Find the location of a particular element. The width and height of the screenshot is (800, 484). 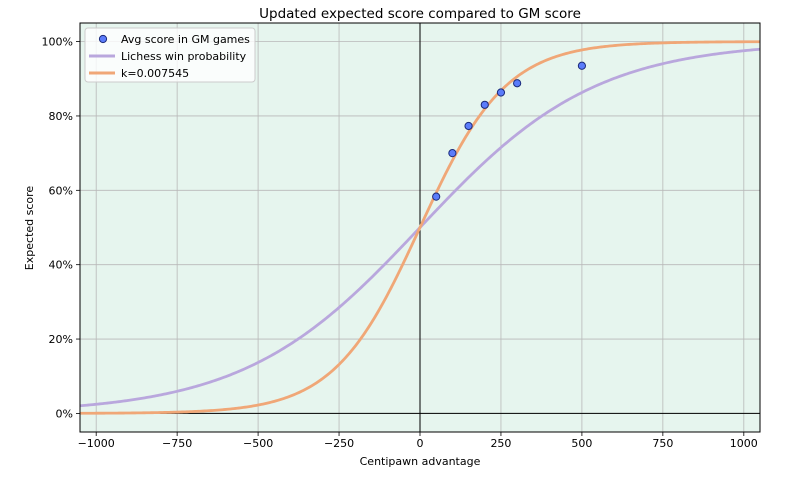

legend-label-scatter: Avg score in GM games is located at coordinates (185, 39).